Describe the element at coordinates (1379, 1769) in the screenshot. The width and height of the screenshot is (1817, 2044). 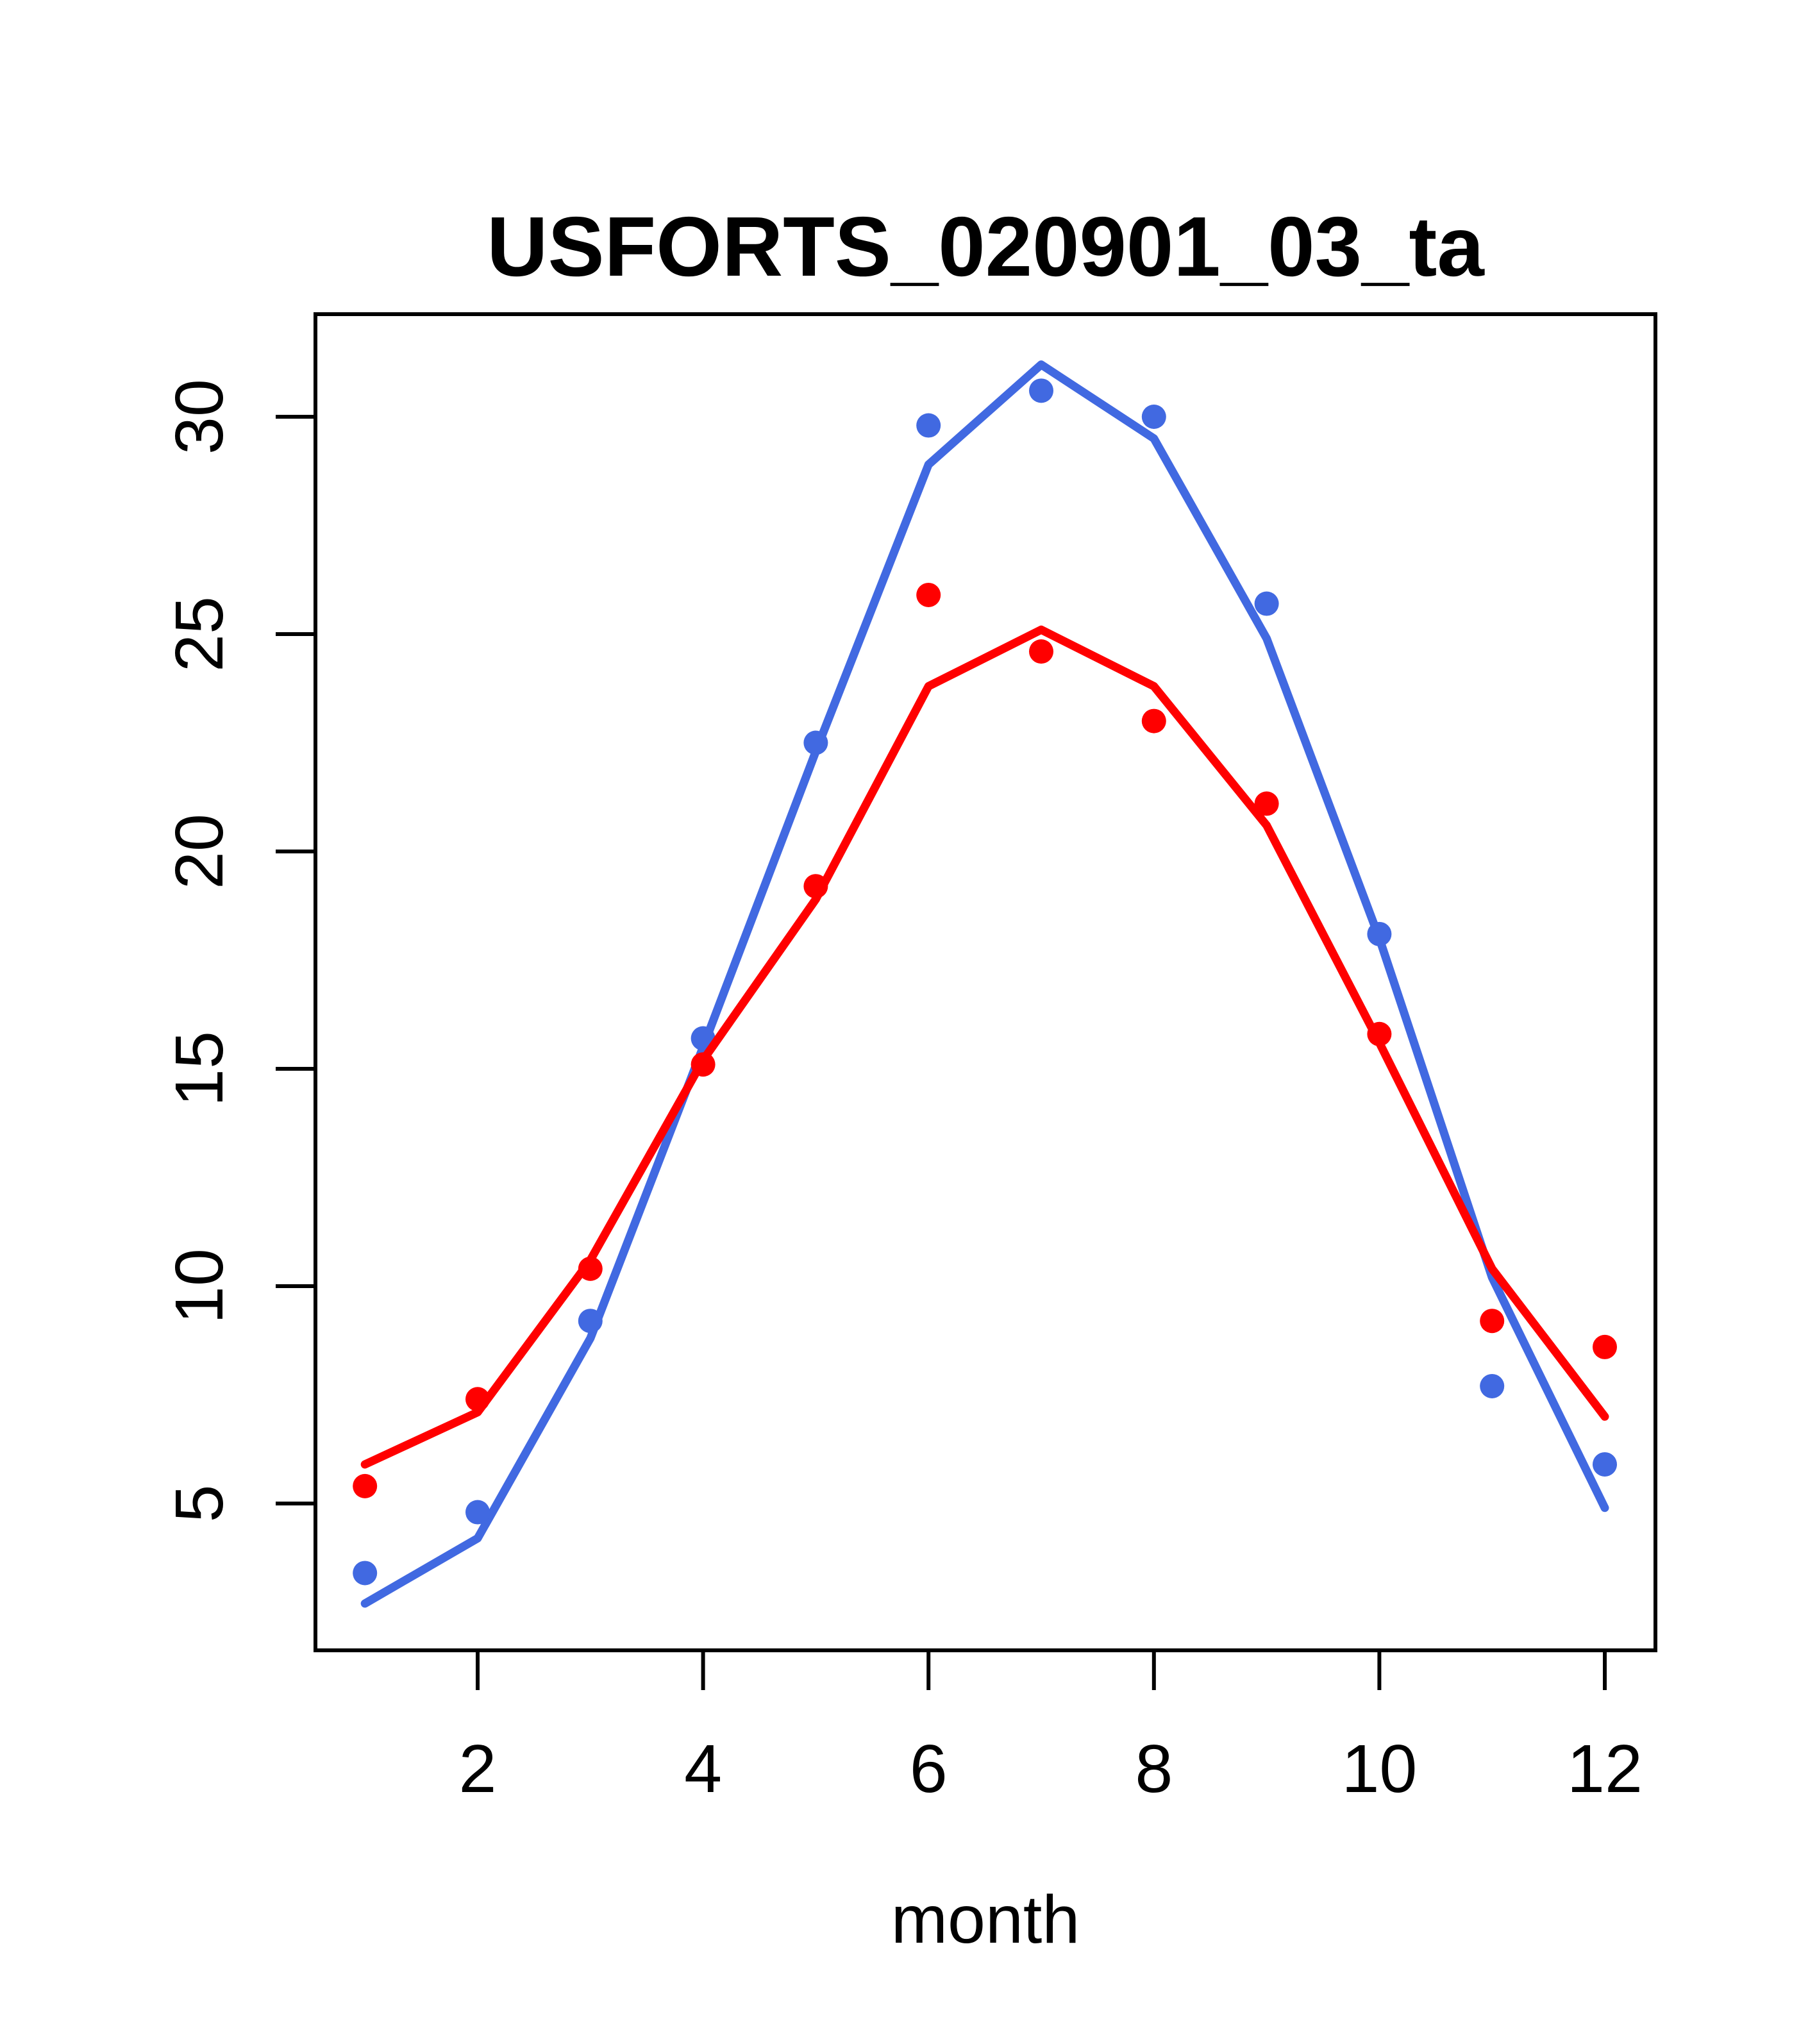
I see `x-tick-label: 10` at that location.